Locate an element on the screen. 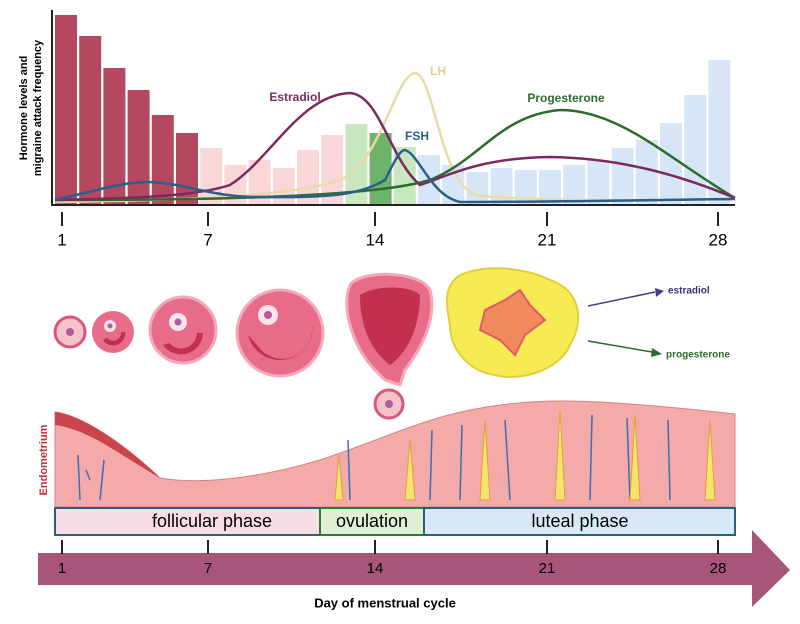 Image resolution: width=800 pixels, height=624 pixels. vessels is located at coordinates (374, 457).